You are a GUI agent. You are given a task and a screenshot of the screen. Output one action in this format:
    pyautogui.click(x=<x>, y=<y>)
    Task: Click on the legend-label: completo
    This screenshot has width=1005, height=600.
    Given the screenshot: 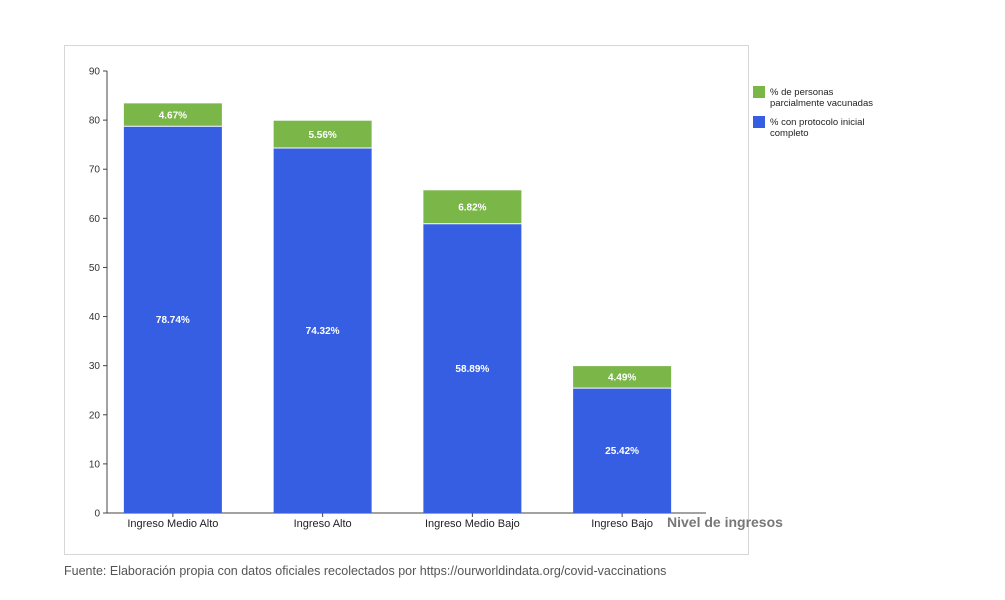 What is the action you would take?
    pyautogui.click(x=789, y=133)
    